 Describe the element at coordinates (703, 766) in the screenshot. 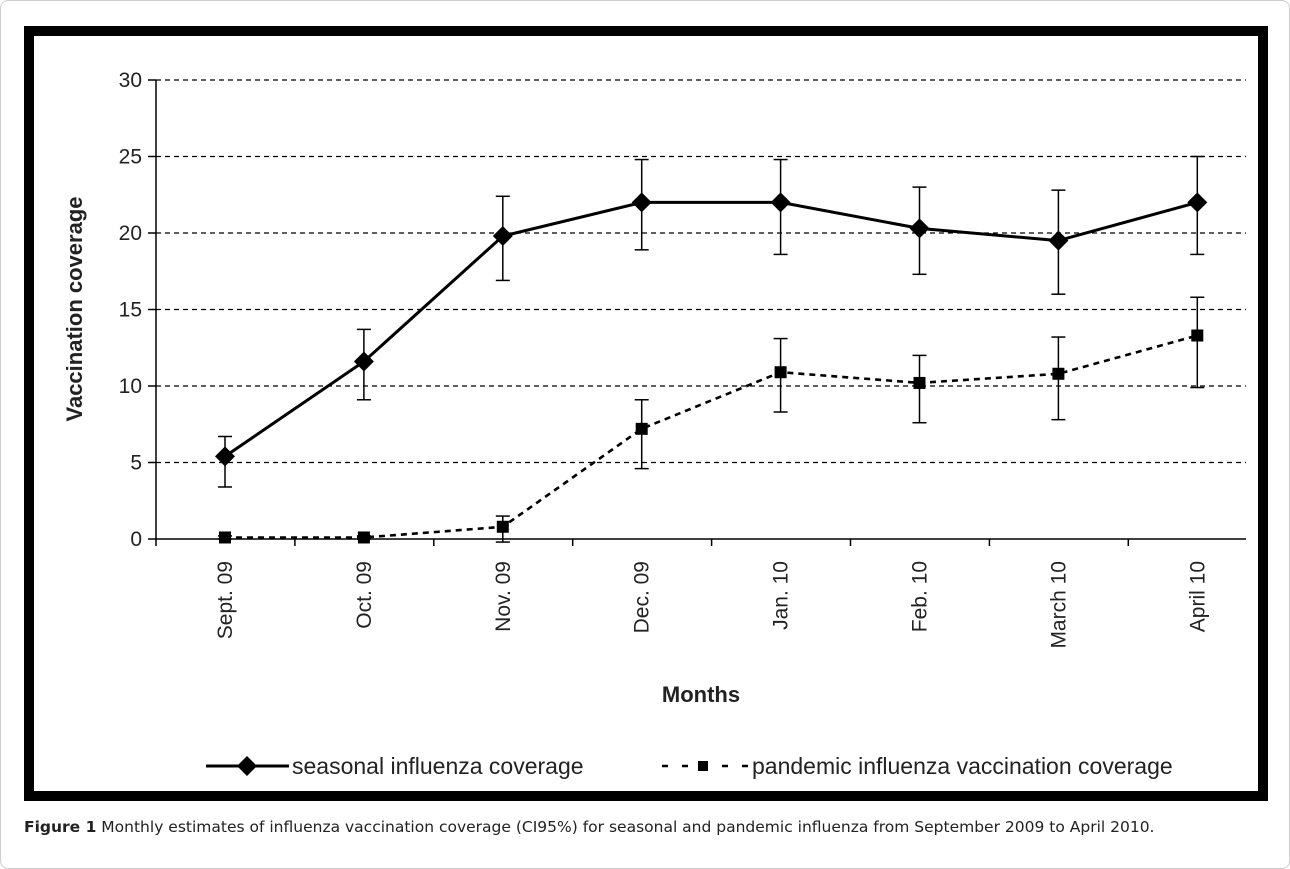

I see `legend-pandemic-marker` at that location.